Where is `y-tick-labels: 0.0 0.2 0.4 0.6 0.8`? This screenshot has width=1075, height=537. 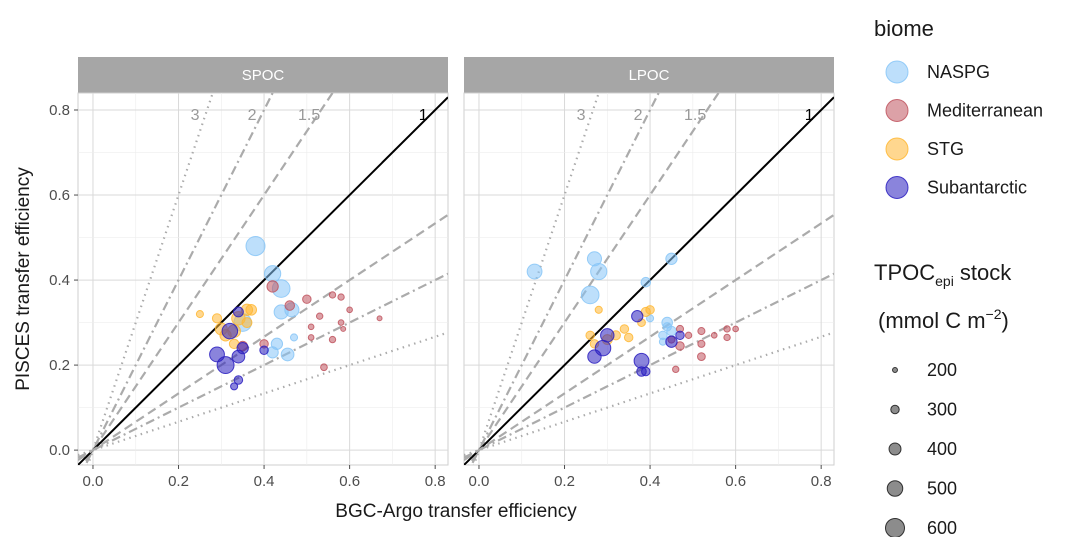
y-tick-labels: 0.0 0.2 0.4 0.6 0.8 is located at coordinates (63, 280).